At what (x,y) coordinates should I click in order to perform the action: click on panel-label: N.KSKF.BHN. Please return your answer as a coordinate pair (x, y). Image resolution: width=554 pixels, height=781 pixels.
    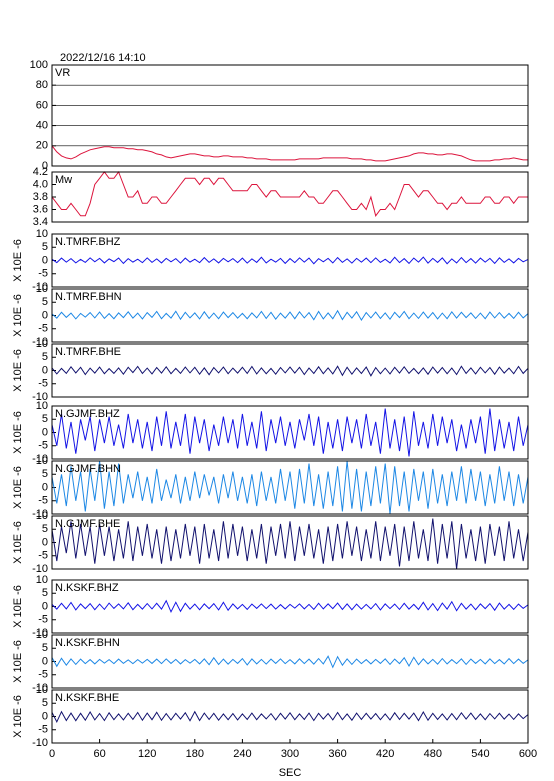
    Looking at the image, I should click on (87, 643).